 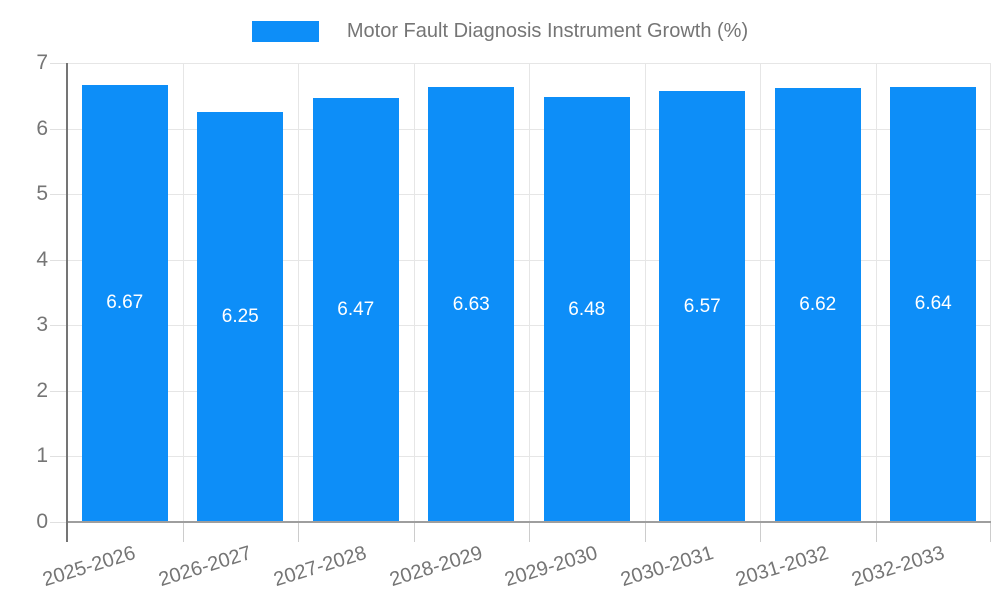 I want to click on bar-value-label: 6.63, so click(x=471, y=304).